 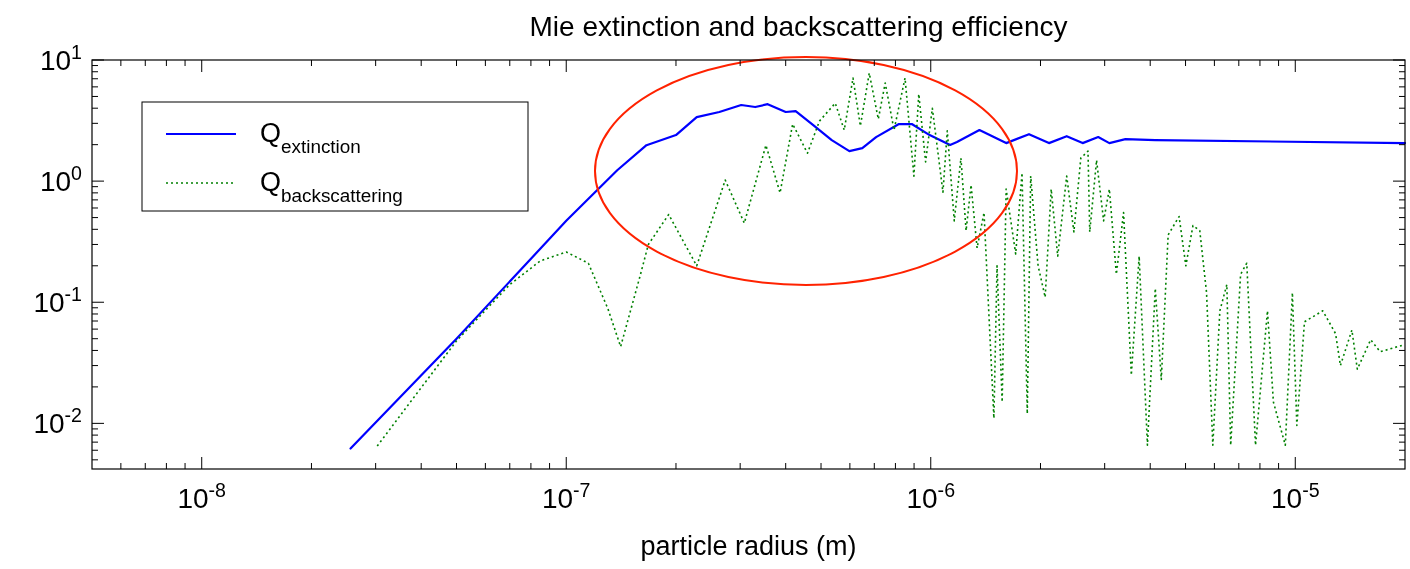 I want to click on legend-label: Q$_{backscattering}$, so click(x=331, y=186).